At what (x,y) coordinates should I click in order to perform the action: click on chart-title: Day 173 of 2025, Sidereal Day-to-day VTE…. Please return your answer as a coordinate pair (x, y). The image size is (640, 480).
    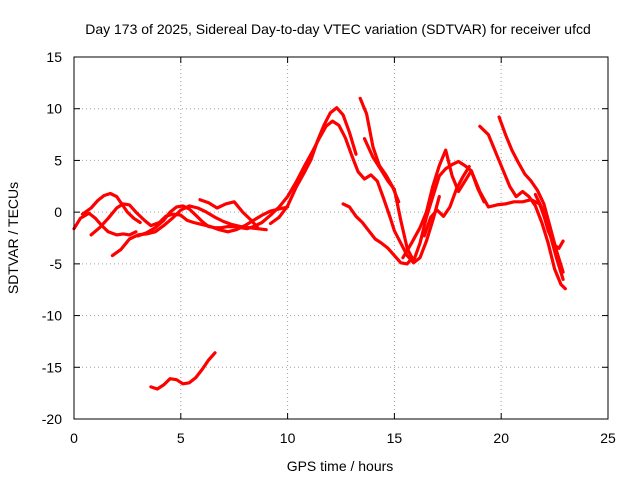
    Looking at the image, I should click on (338, 29).